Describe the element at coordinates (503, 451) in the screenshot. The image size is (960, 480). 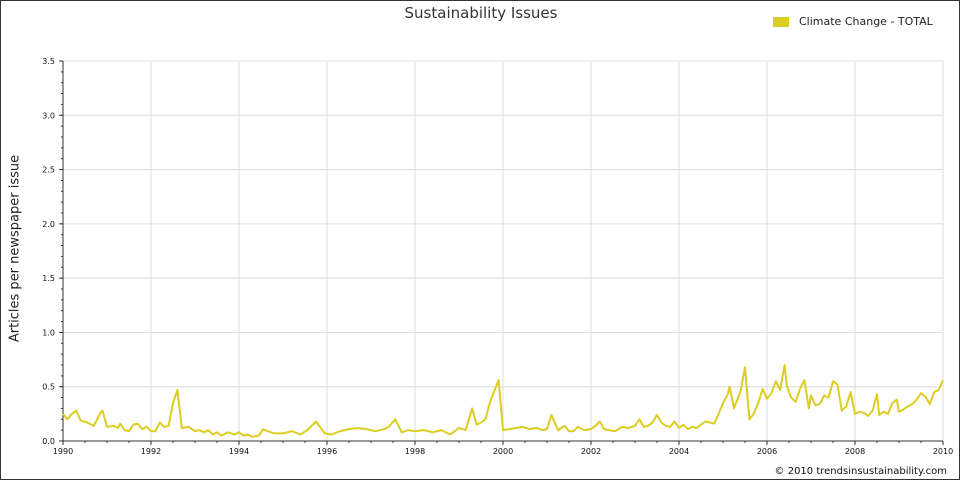
I see `x-tick-label: 2000` at that location.